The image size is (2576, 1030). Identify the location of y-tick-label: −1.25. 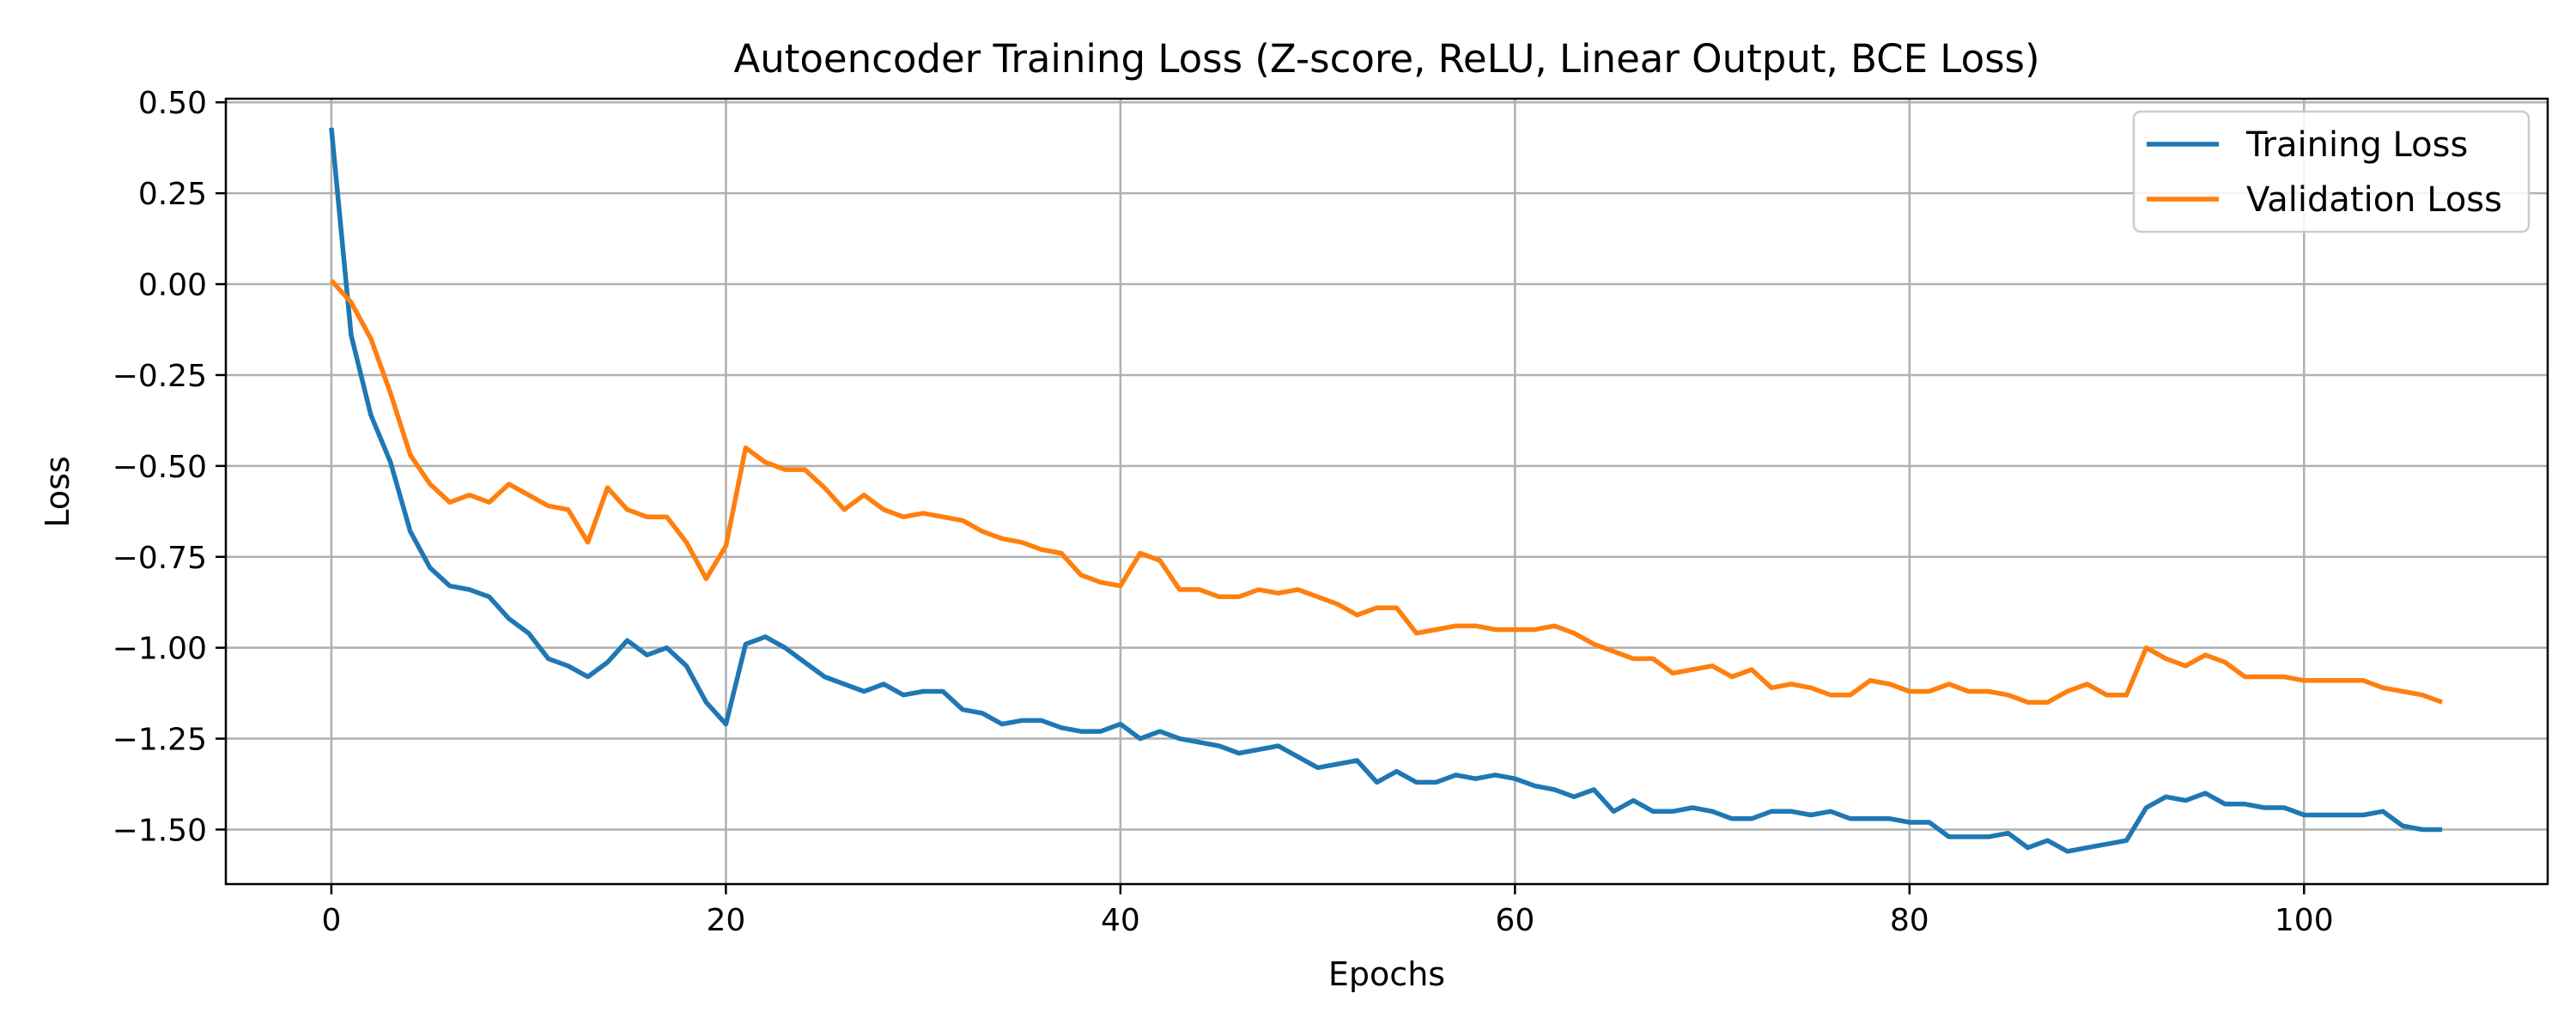
(159, 740).